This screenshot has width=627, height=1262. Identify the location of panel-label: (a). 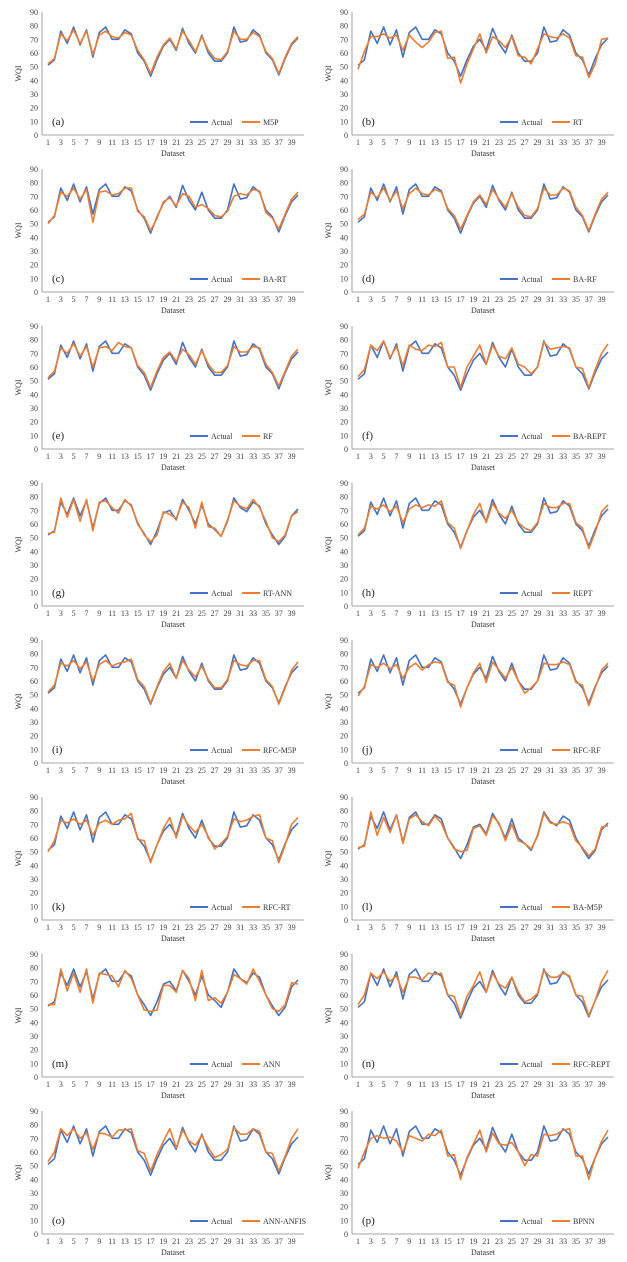
(58, 122).